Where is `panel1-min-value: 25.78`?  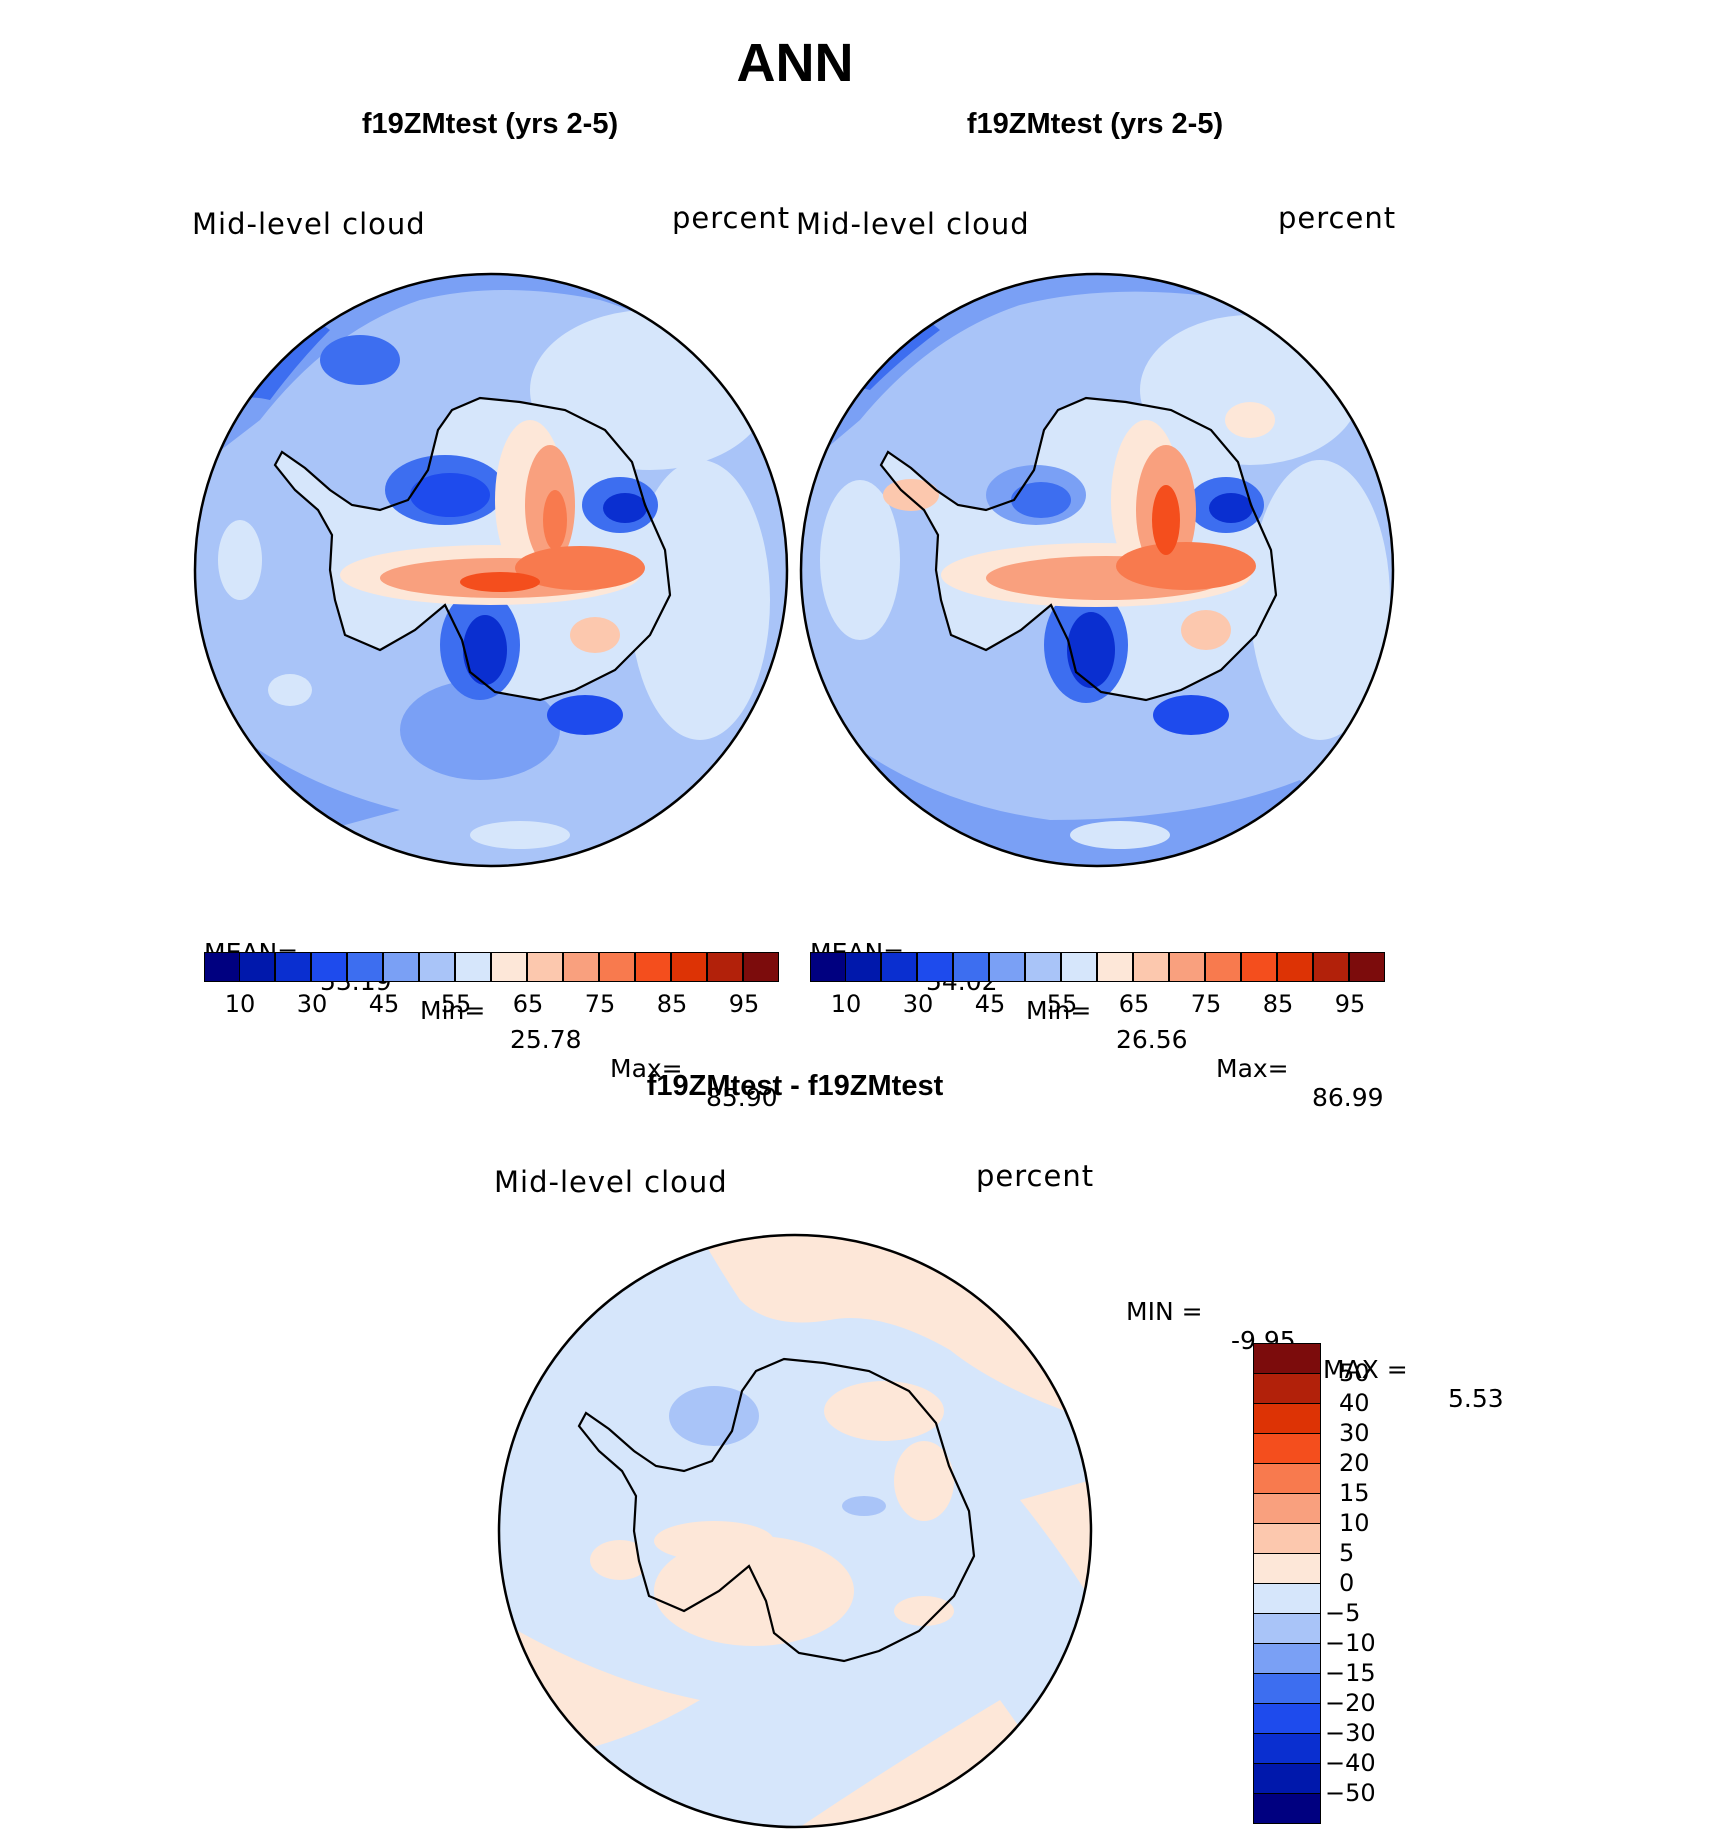
panel1-min-value: 25.78 is located at coordinates (546, 1039).